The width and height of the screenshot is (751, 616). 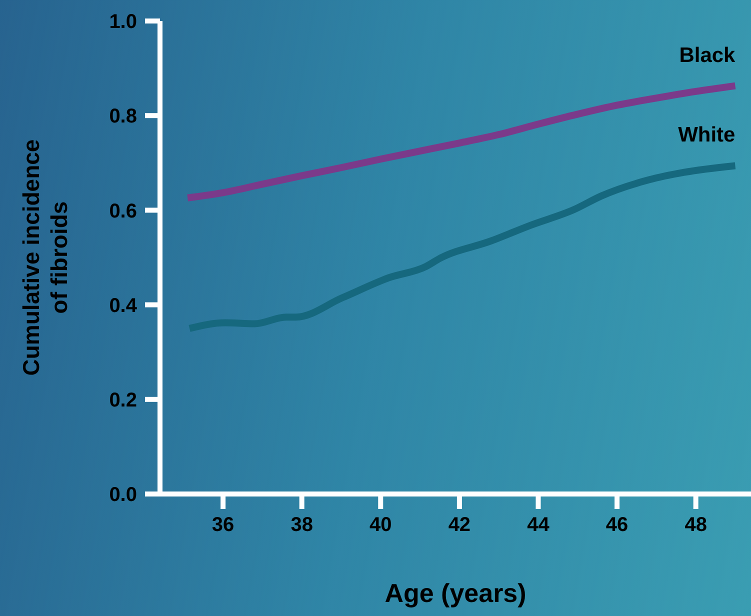 I want to click on x-tick-label: 48, so click(x=695, y=525).